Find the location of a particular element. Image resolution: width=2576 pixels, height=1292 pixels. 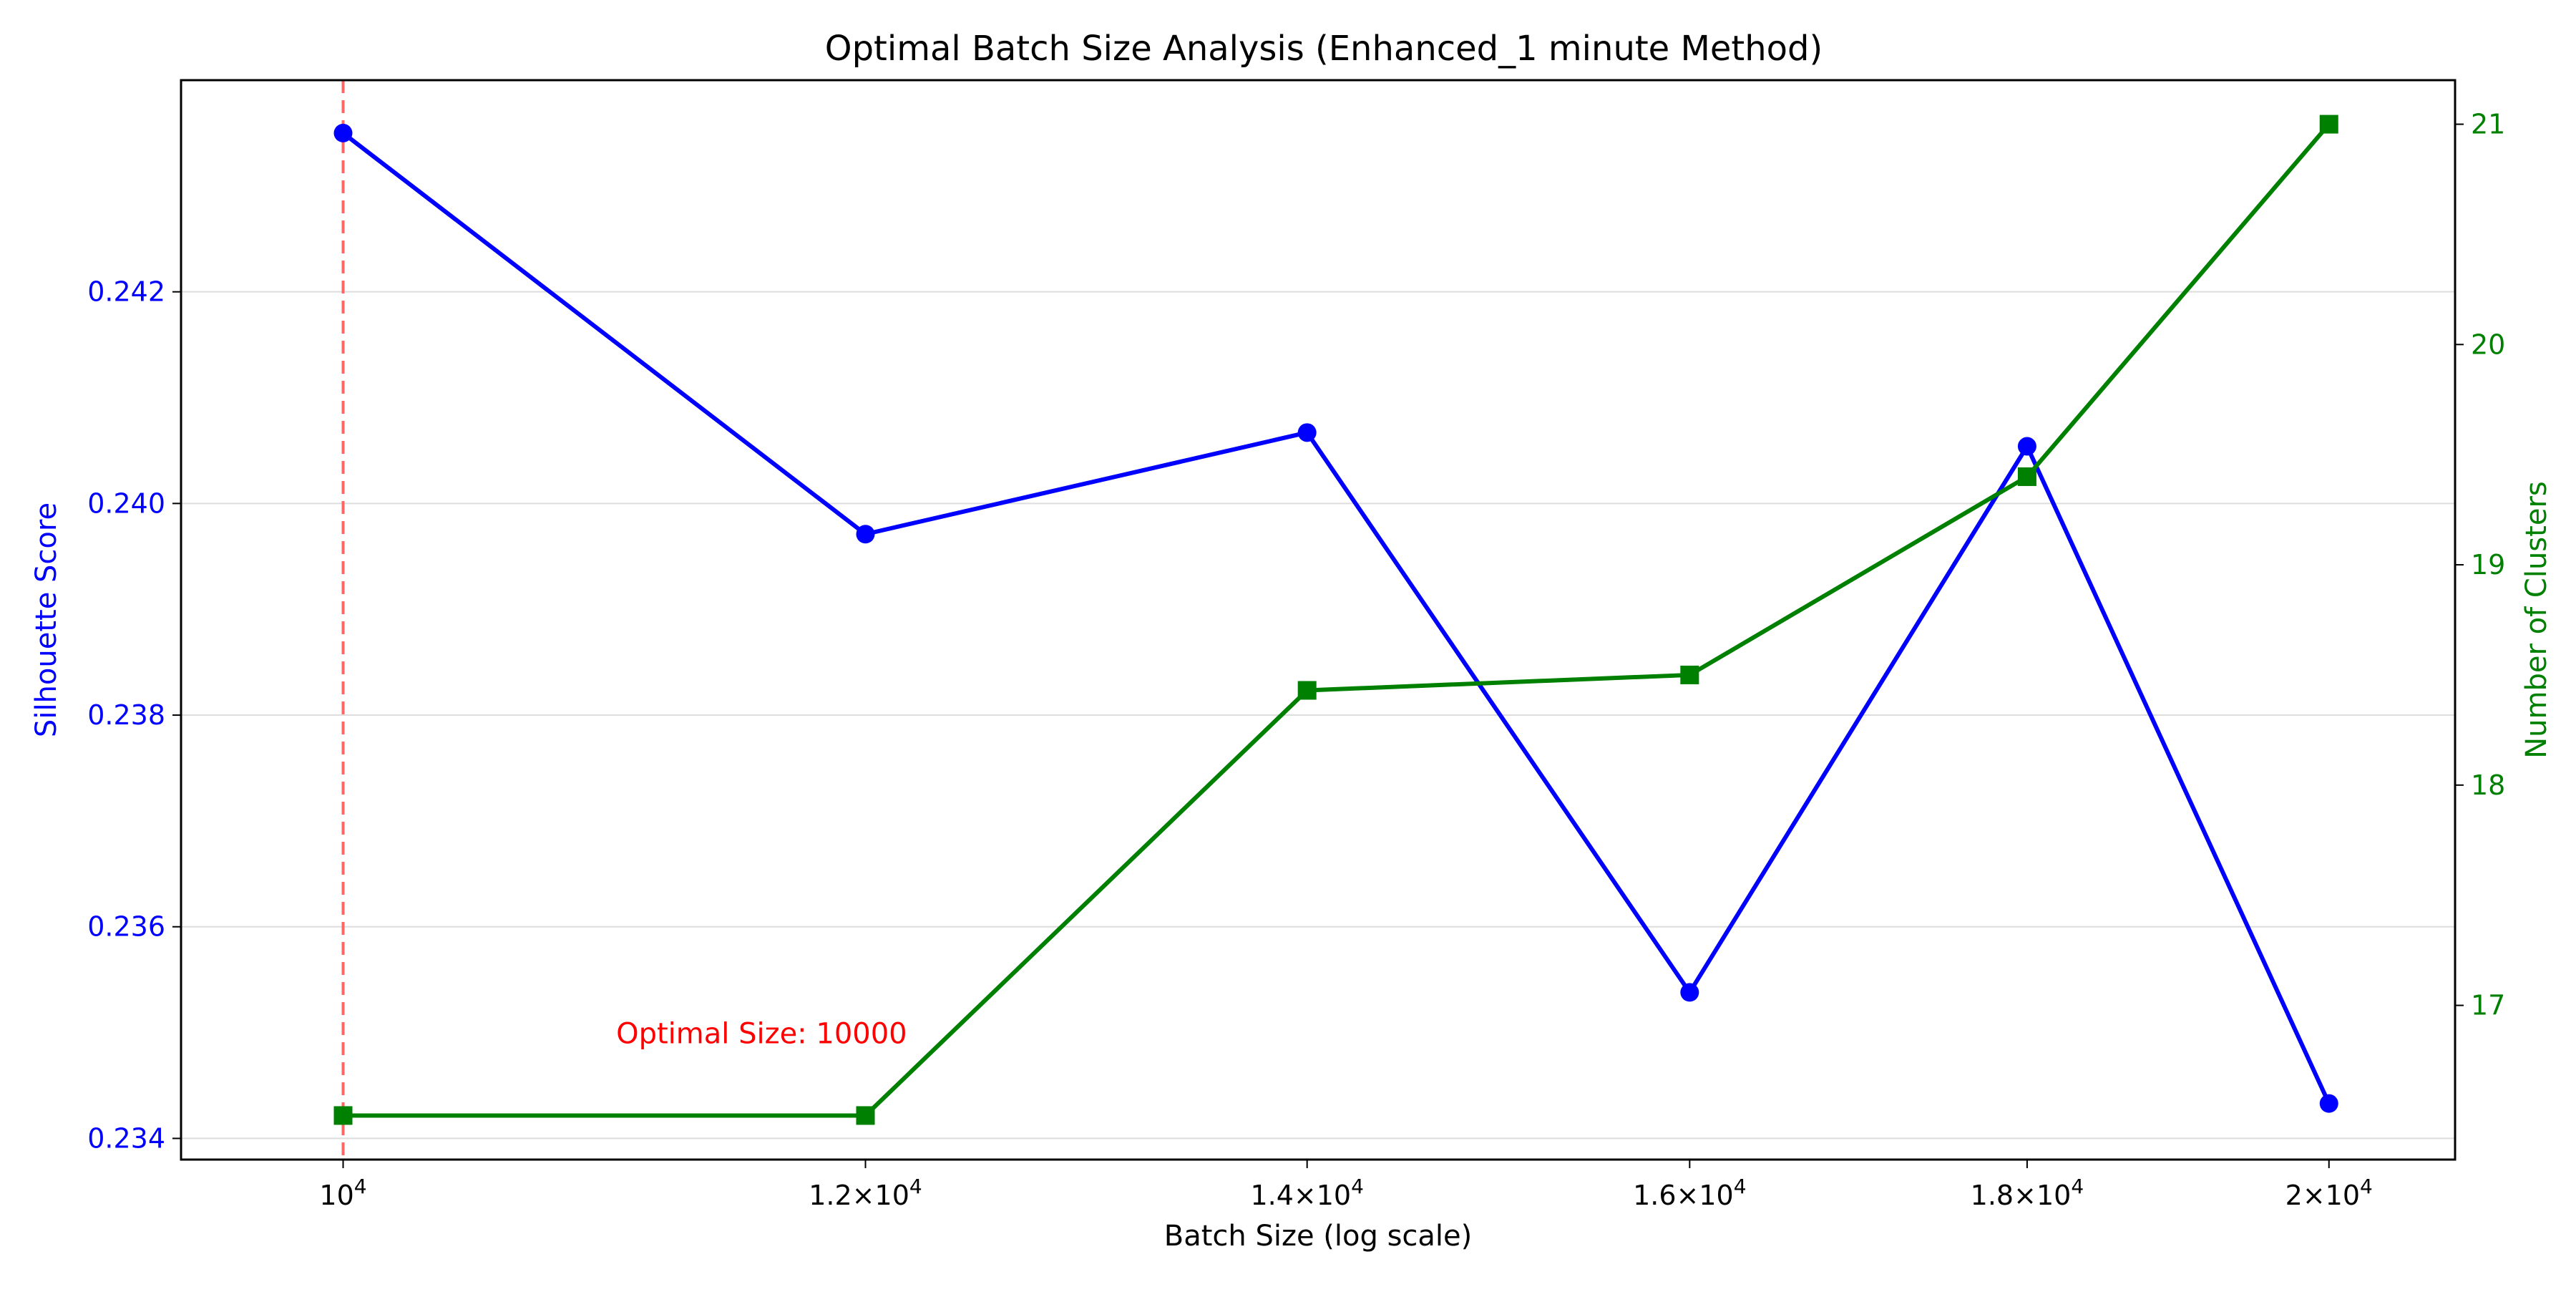

x-tick-label: 1.2×10⁴ is located at coordinates (865, 1193).